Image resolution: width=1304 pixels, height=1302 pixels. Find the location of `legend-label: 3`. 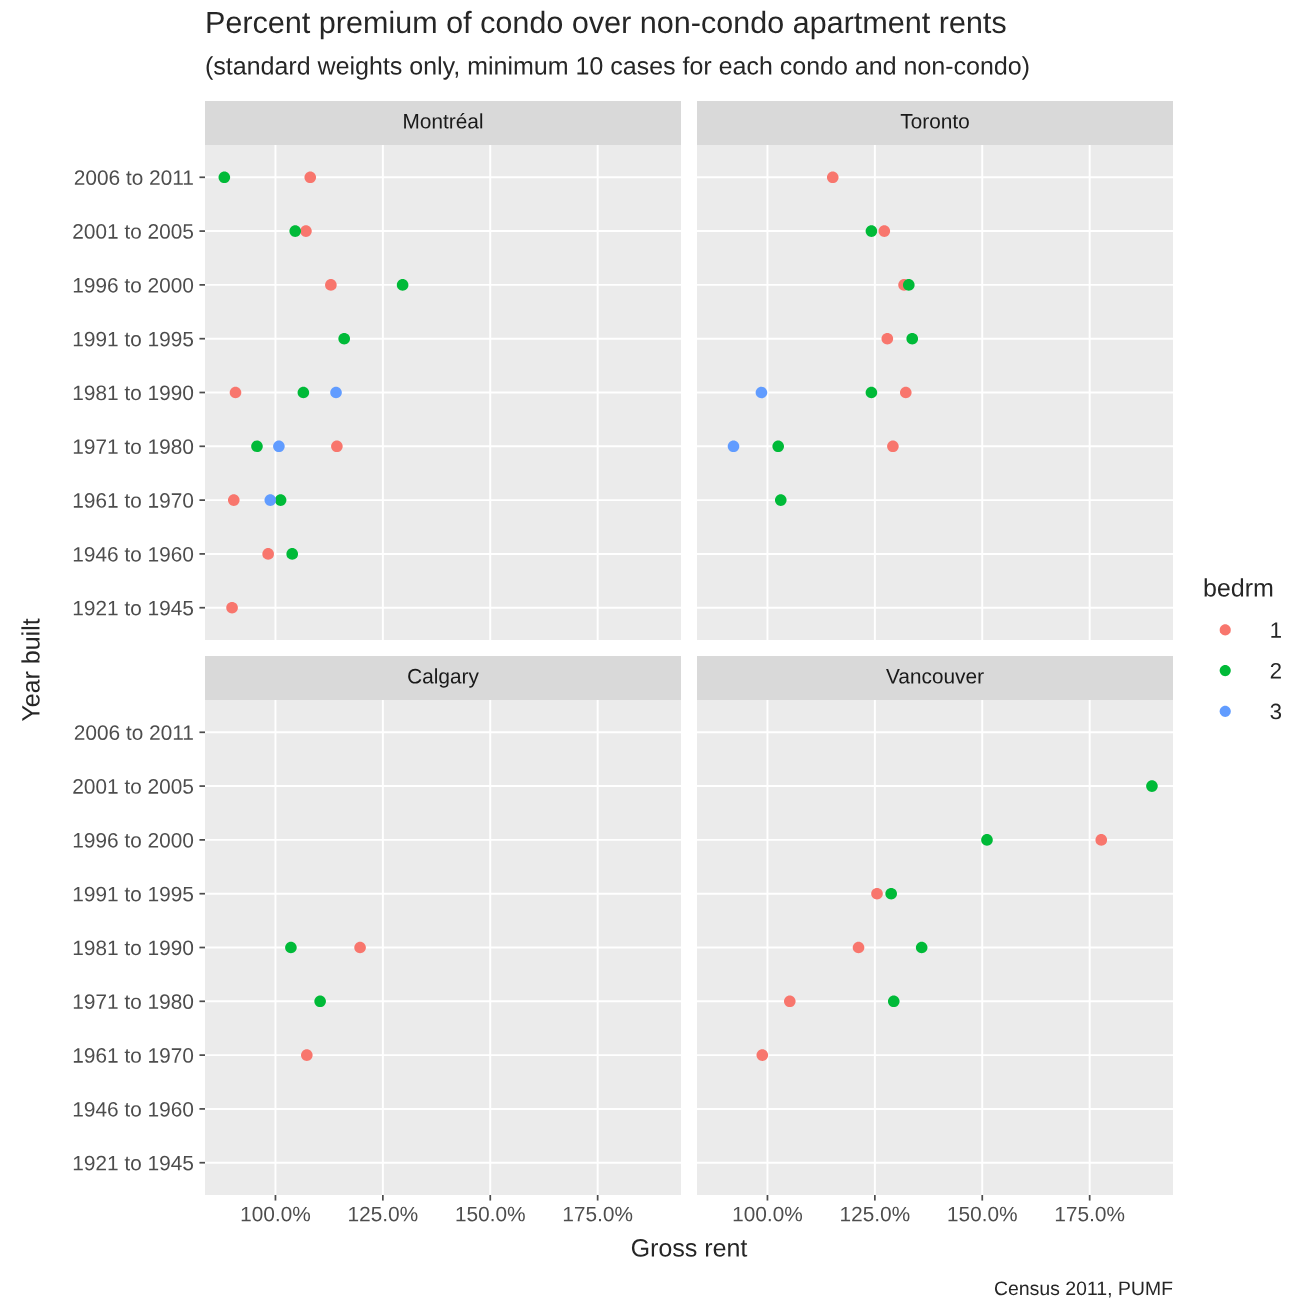

legend-label: 3 is located at coordinates (1276, 711).